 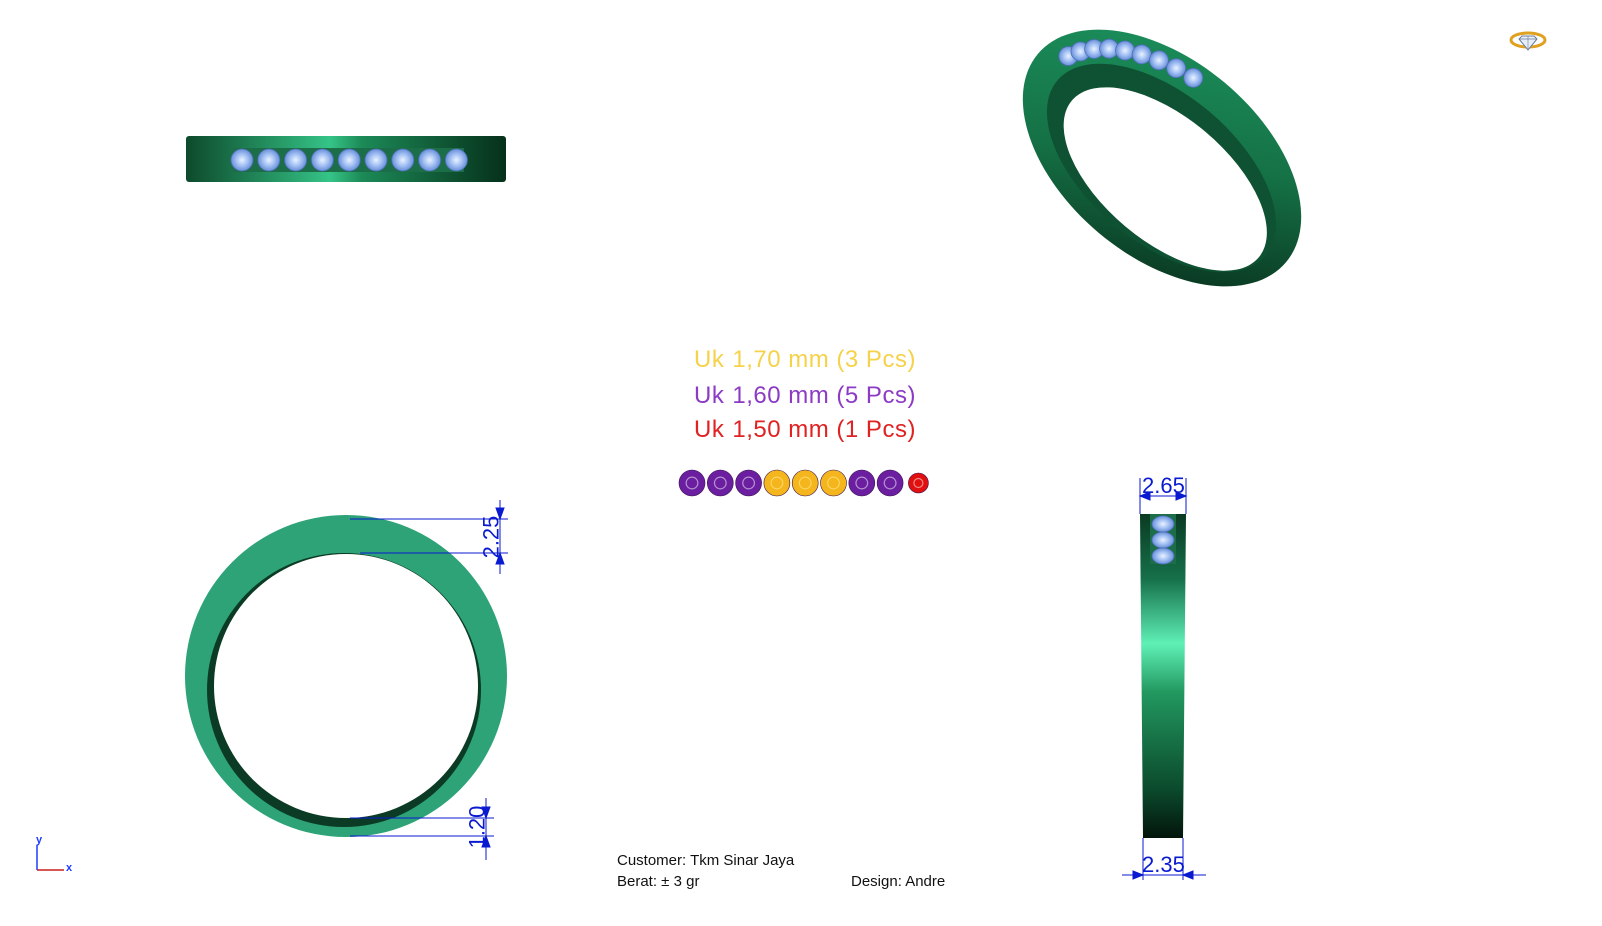 I want to click on ring-persp-hole, so click(x=1165, y=179).